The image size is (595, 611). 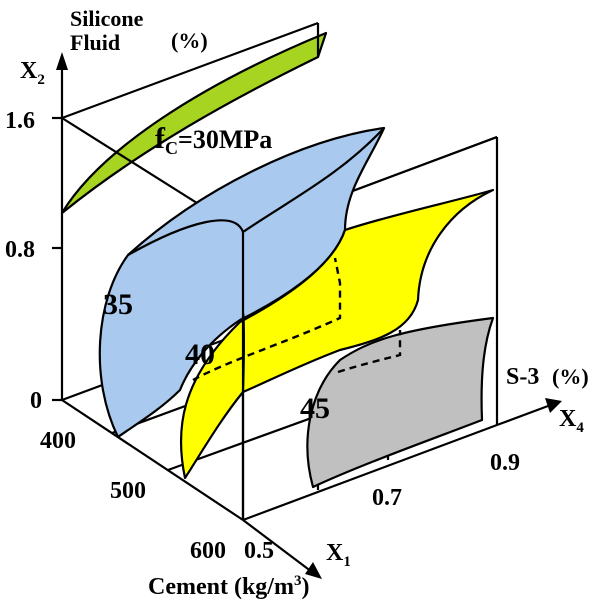 I want to click on x1-tick-400: 400, so click(x=58, y=441).